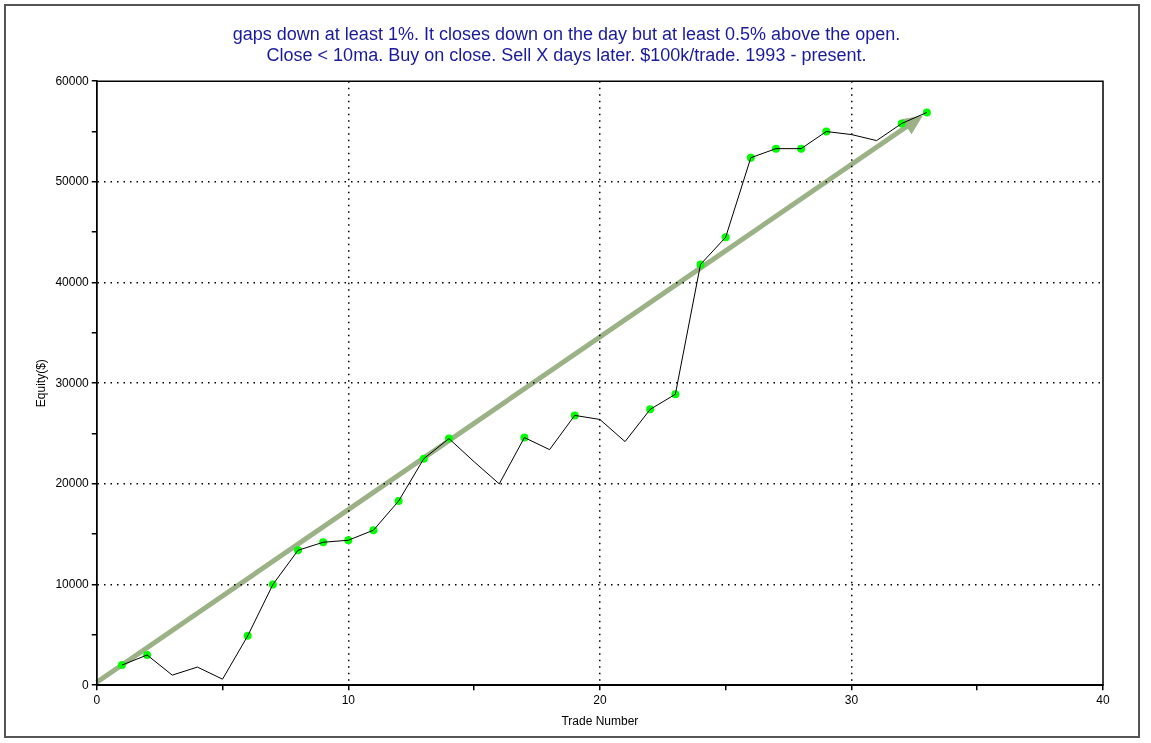 The width and height of the screenshot is (1151, 743). What do you see at coordinates (600, 721) in the screenshot?
I see `x-axis-title: Trade Number` at bounding box center [600, 721].